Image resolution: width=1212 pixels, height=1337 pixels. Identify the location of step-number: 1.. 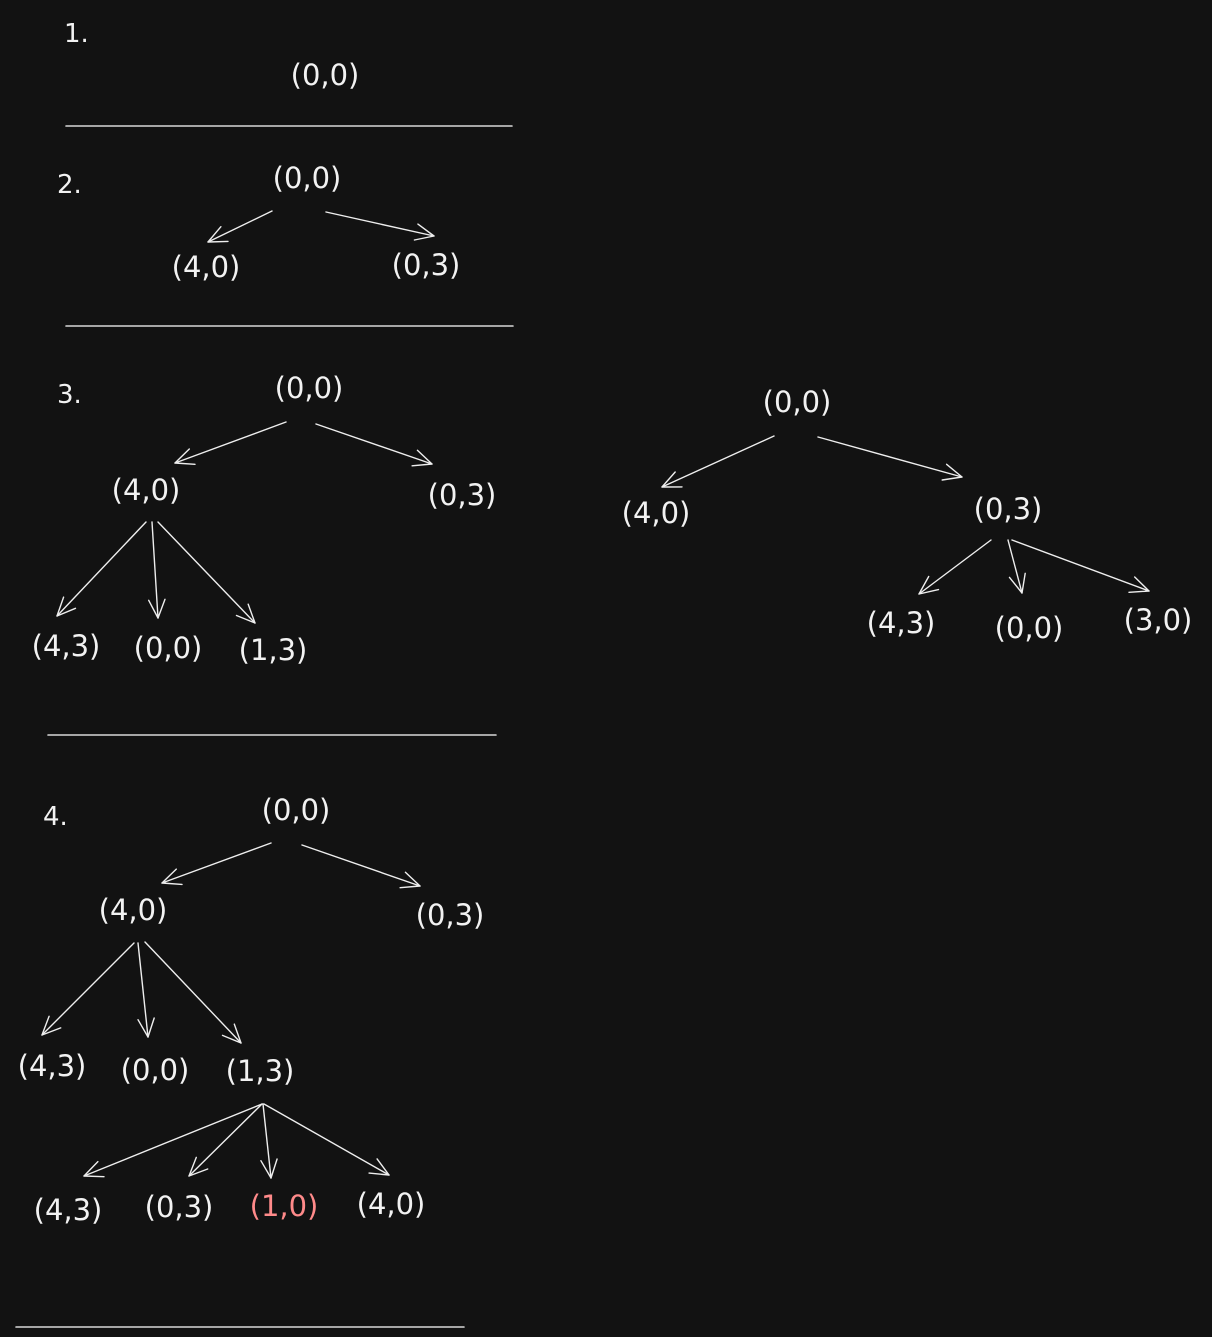
(76, 34).